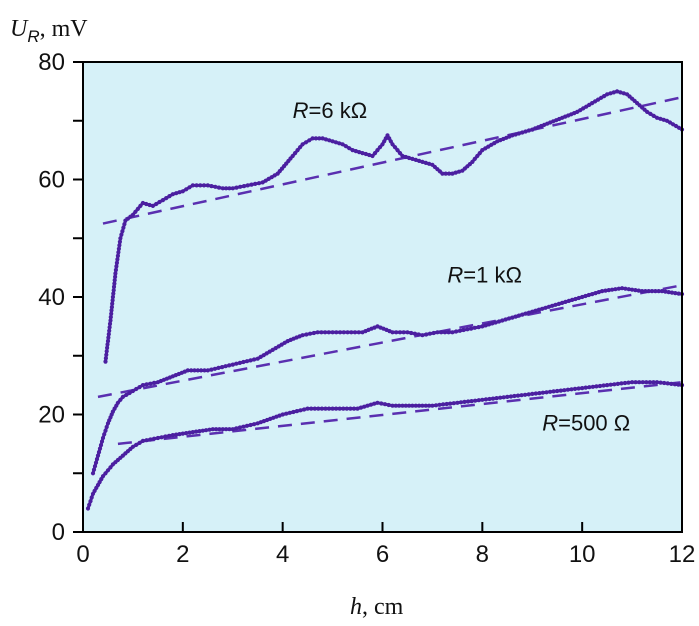 This screenshot has height=626, width=699. I want to click on x-tick-label: 4, so click(282, 554).